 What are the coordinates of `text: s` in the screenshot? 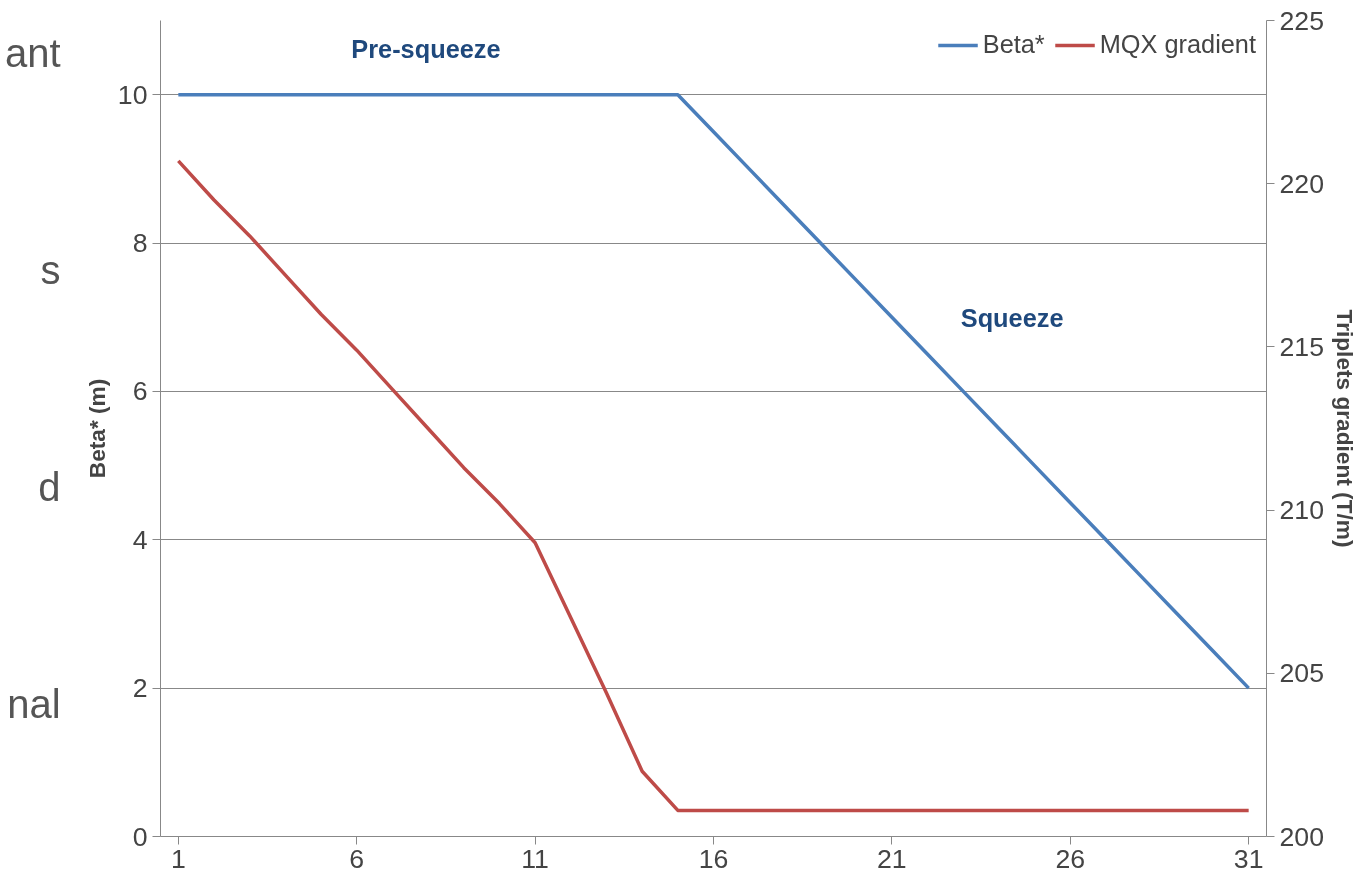 It's located at (50, 270).